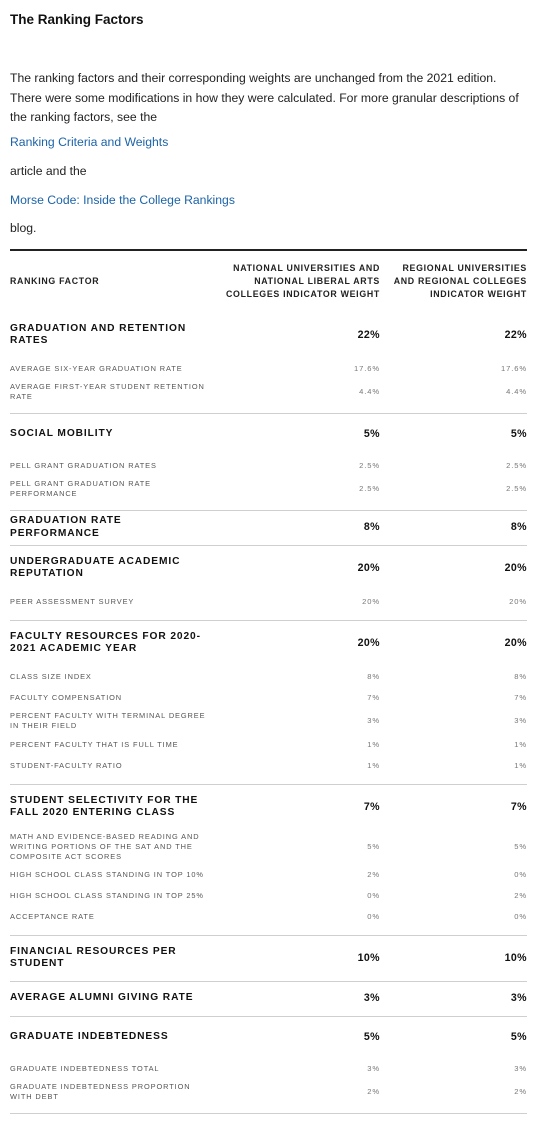 This screenshot has height=1126, width=536. Describe the element at coordinates (107, 895) in the screenshot. I see `subfactor-name: HIGH SCHOOL CLASS STANDING IN TOP 25%` at that location.